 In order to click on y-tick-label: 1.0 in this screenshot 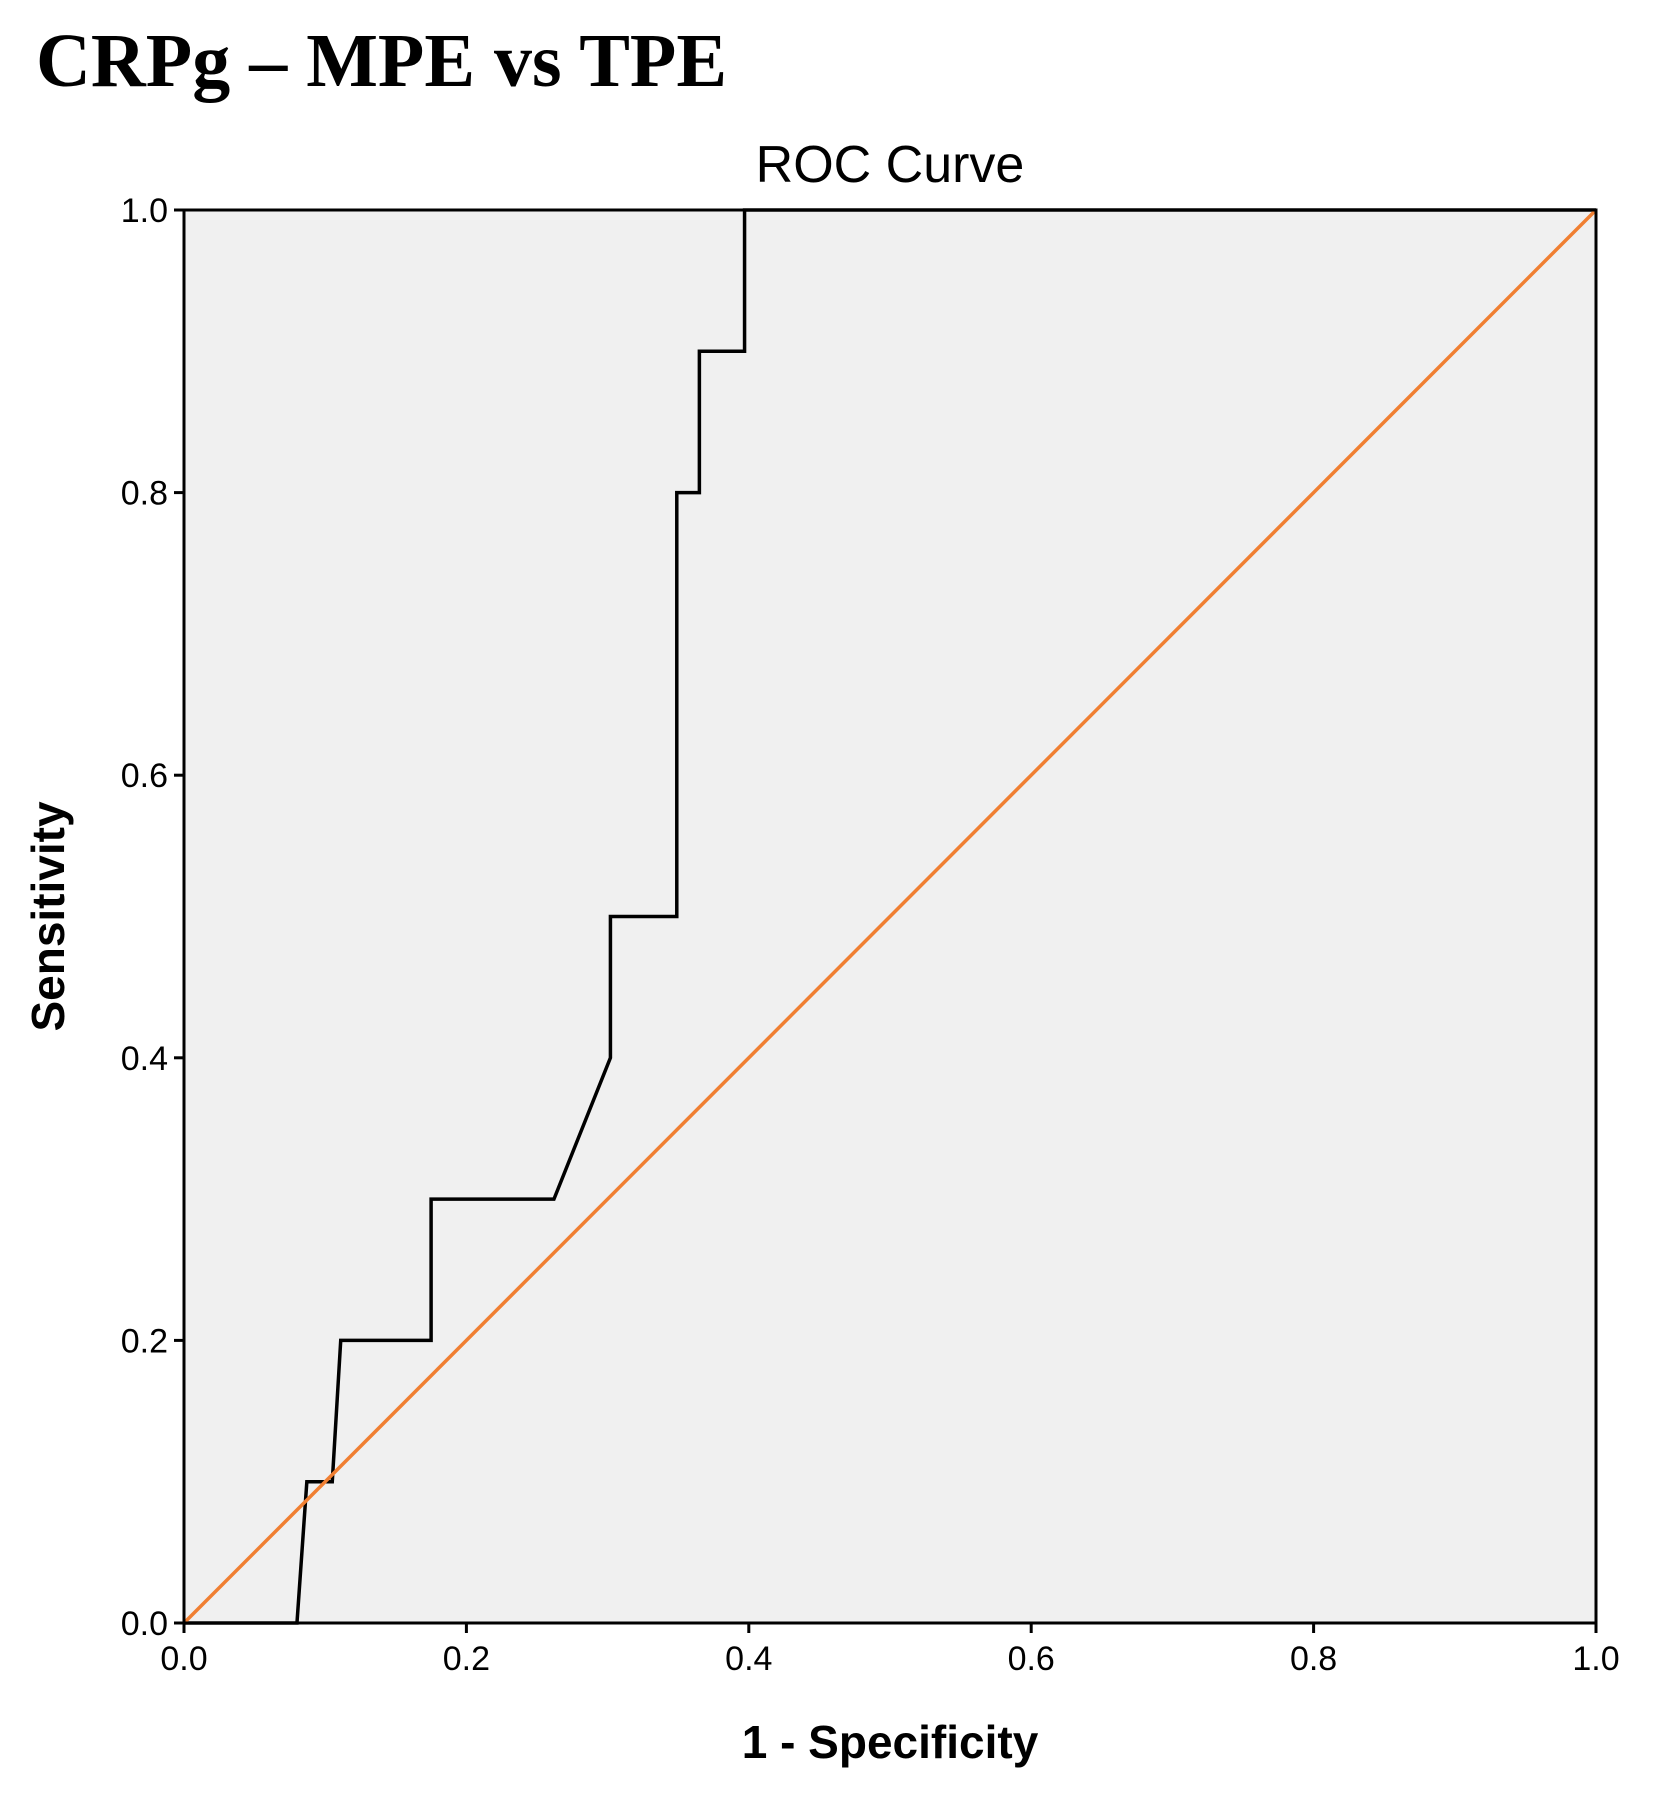, I will do `click(144, 211)`.